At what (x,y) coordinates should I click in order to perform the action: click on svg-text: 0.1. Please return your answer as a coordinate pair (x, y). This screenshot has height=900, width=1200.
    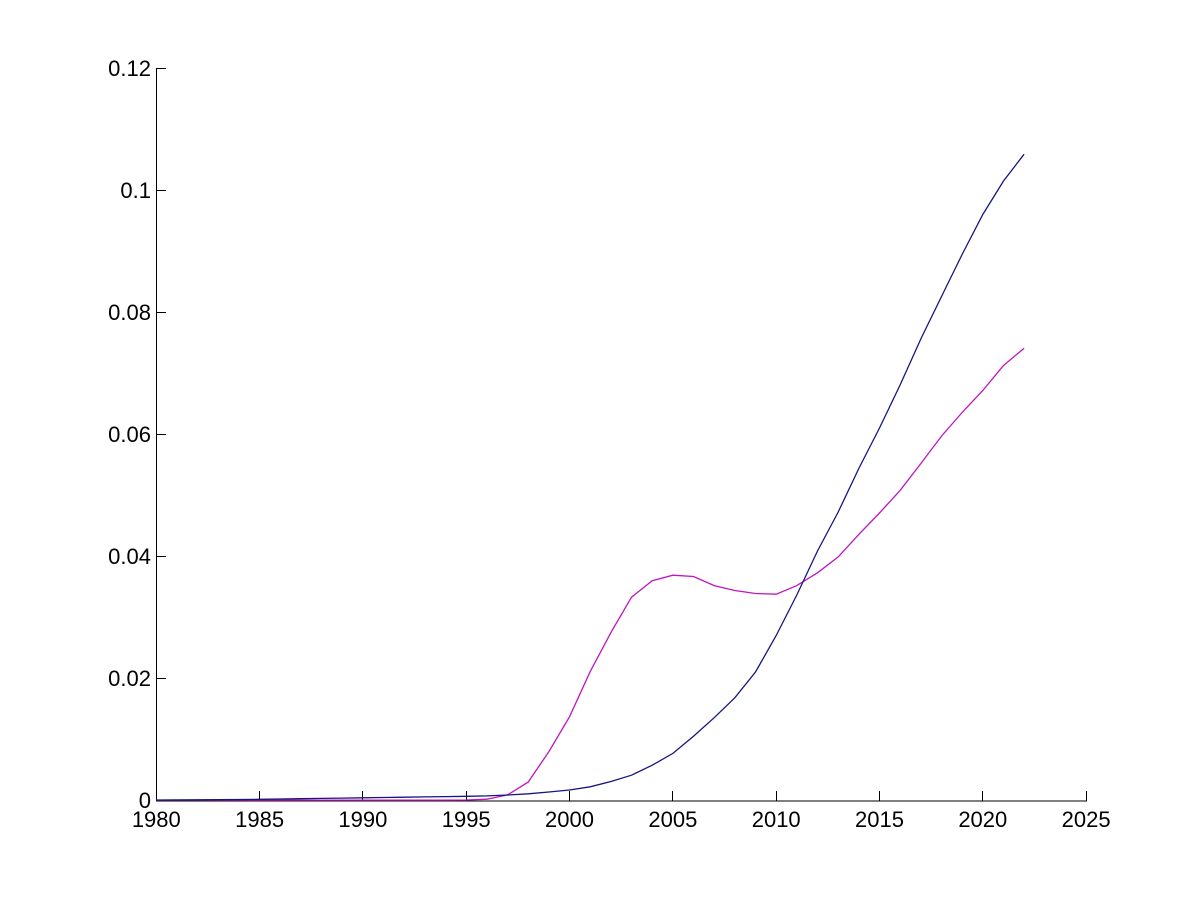
    Looking at the image, I should click on (135, 190).